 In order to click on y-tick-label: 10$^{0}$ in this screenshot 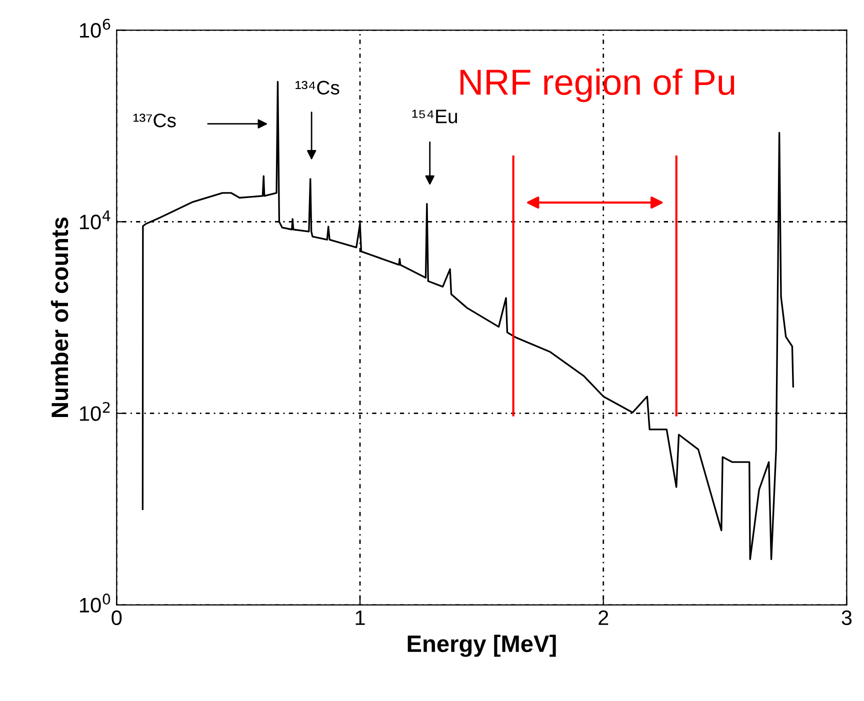, I will do `click(95, 603)`.